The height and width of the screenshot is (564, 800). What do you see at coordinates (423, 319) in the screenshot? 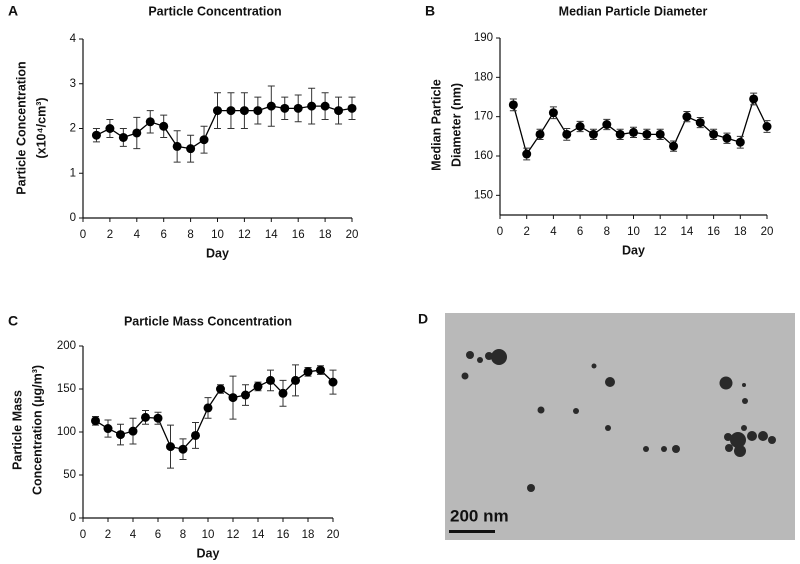
I see `panel-label: D` at bounding box center [423, 319].